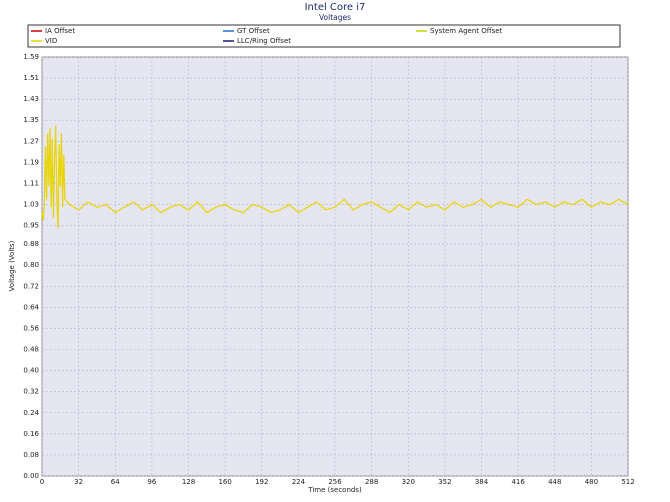 The height and width of the screenshot is (502, 670). I want to click on y-tick-label: 1.51, so click(31, 78).